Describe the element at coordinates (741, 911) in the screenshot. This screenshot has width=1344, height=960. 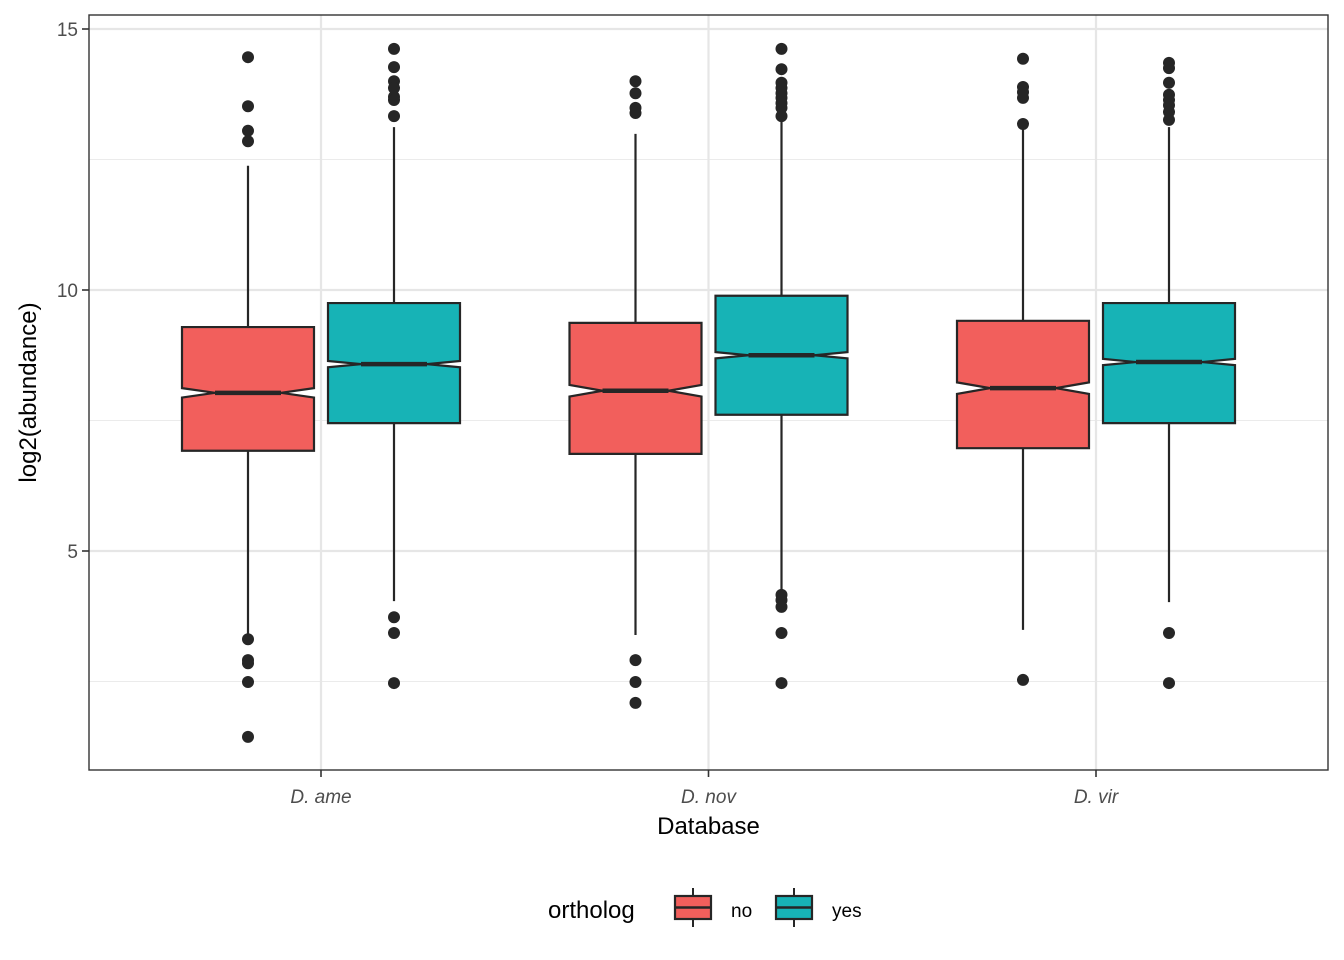
I see `legend-label: no` at that location.